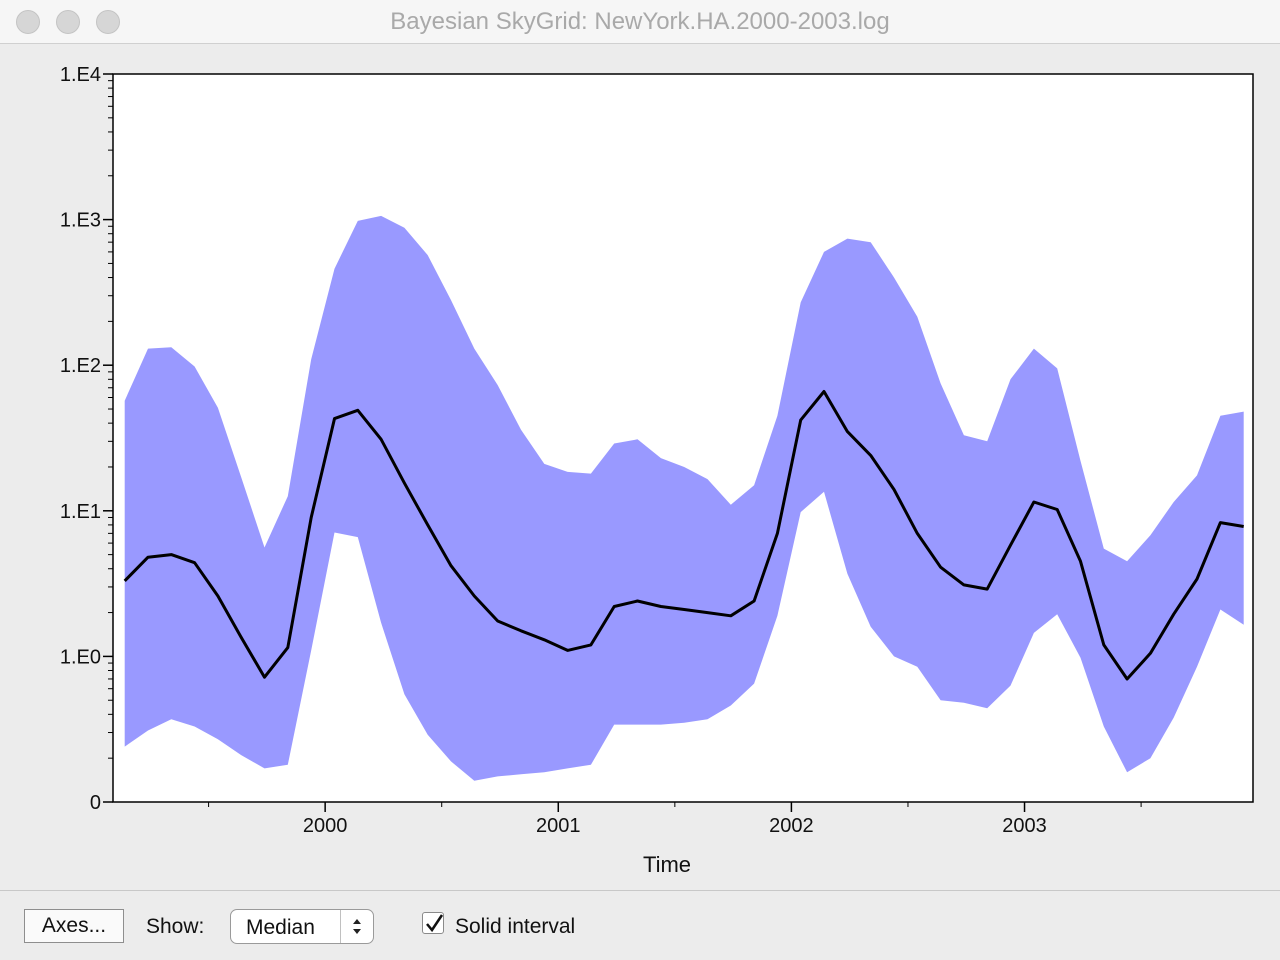 The height and width of the screenshot is (960, 1280). What do you see at coordinates (108, 22) in the screenshot?
I see `zoom-window-icon` at bounding box center [108, 22].